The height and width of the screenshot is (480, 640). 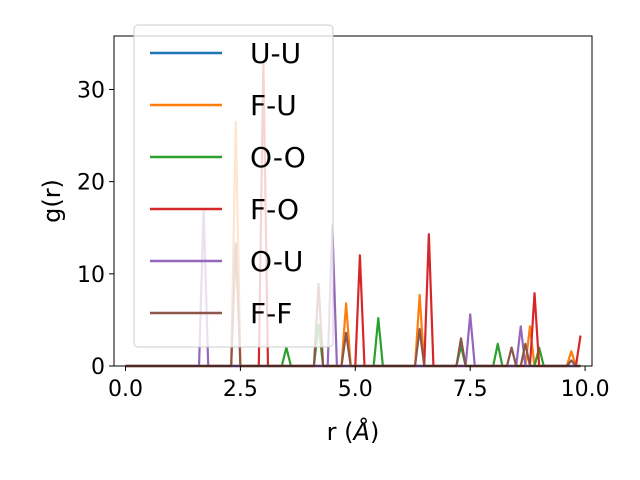 I want to click on legend-label-f-f: F-F, so click(x=271, y=313).